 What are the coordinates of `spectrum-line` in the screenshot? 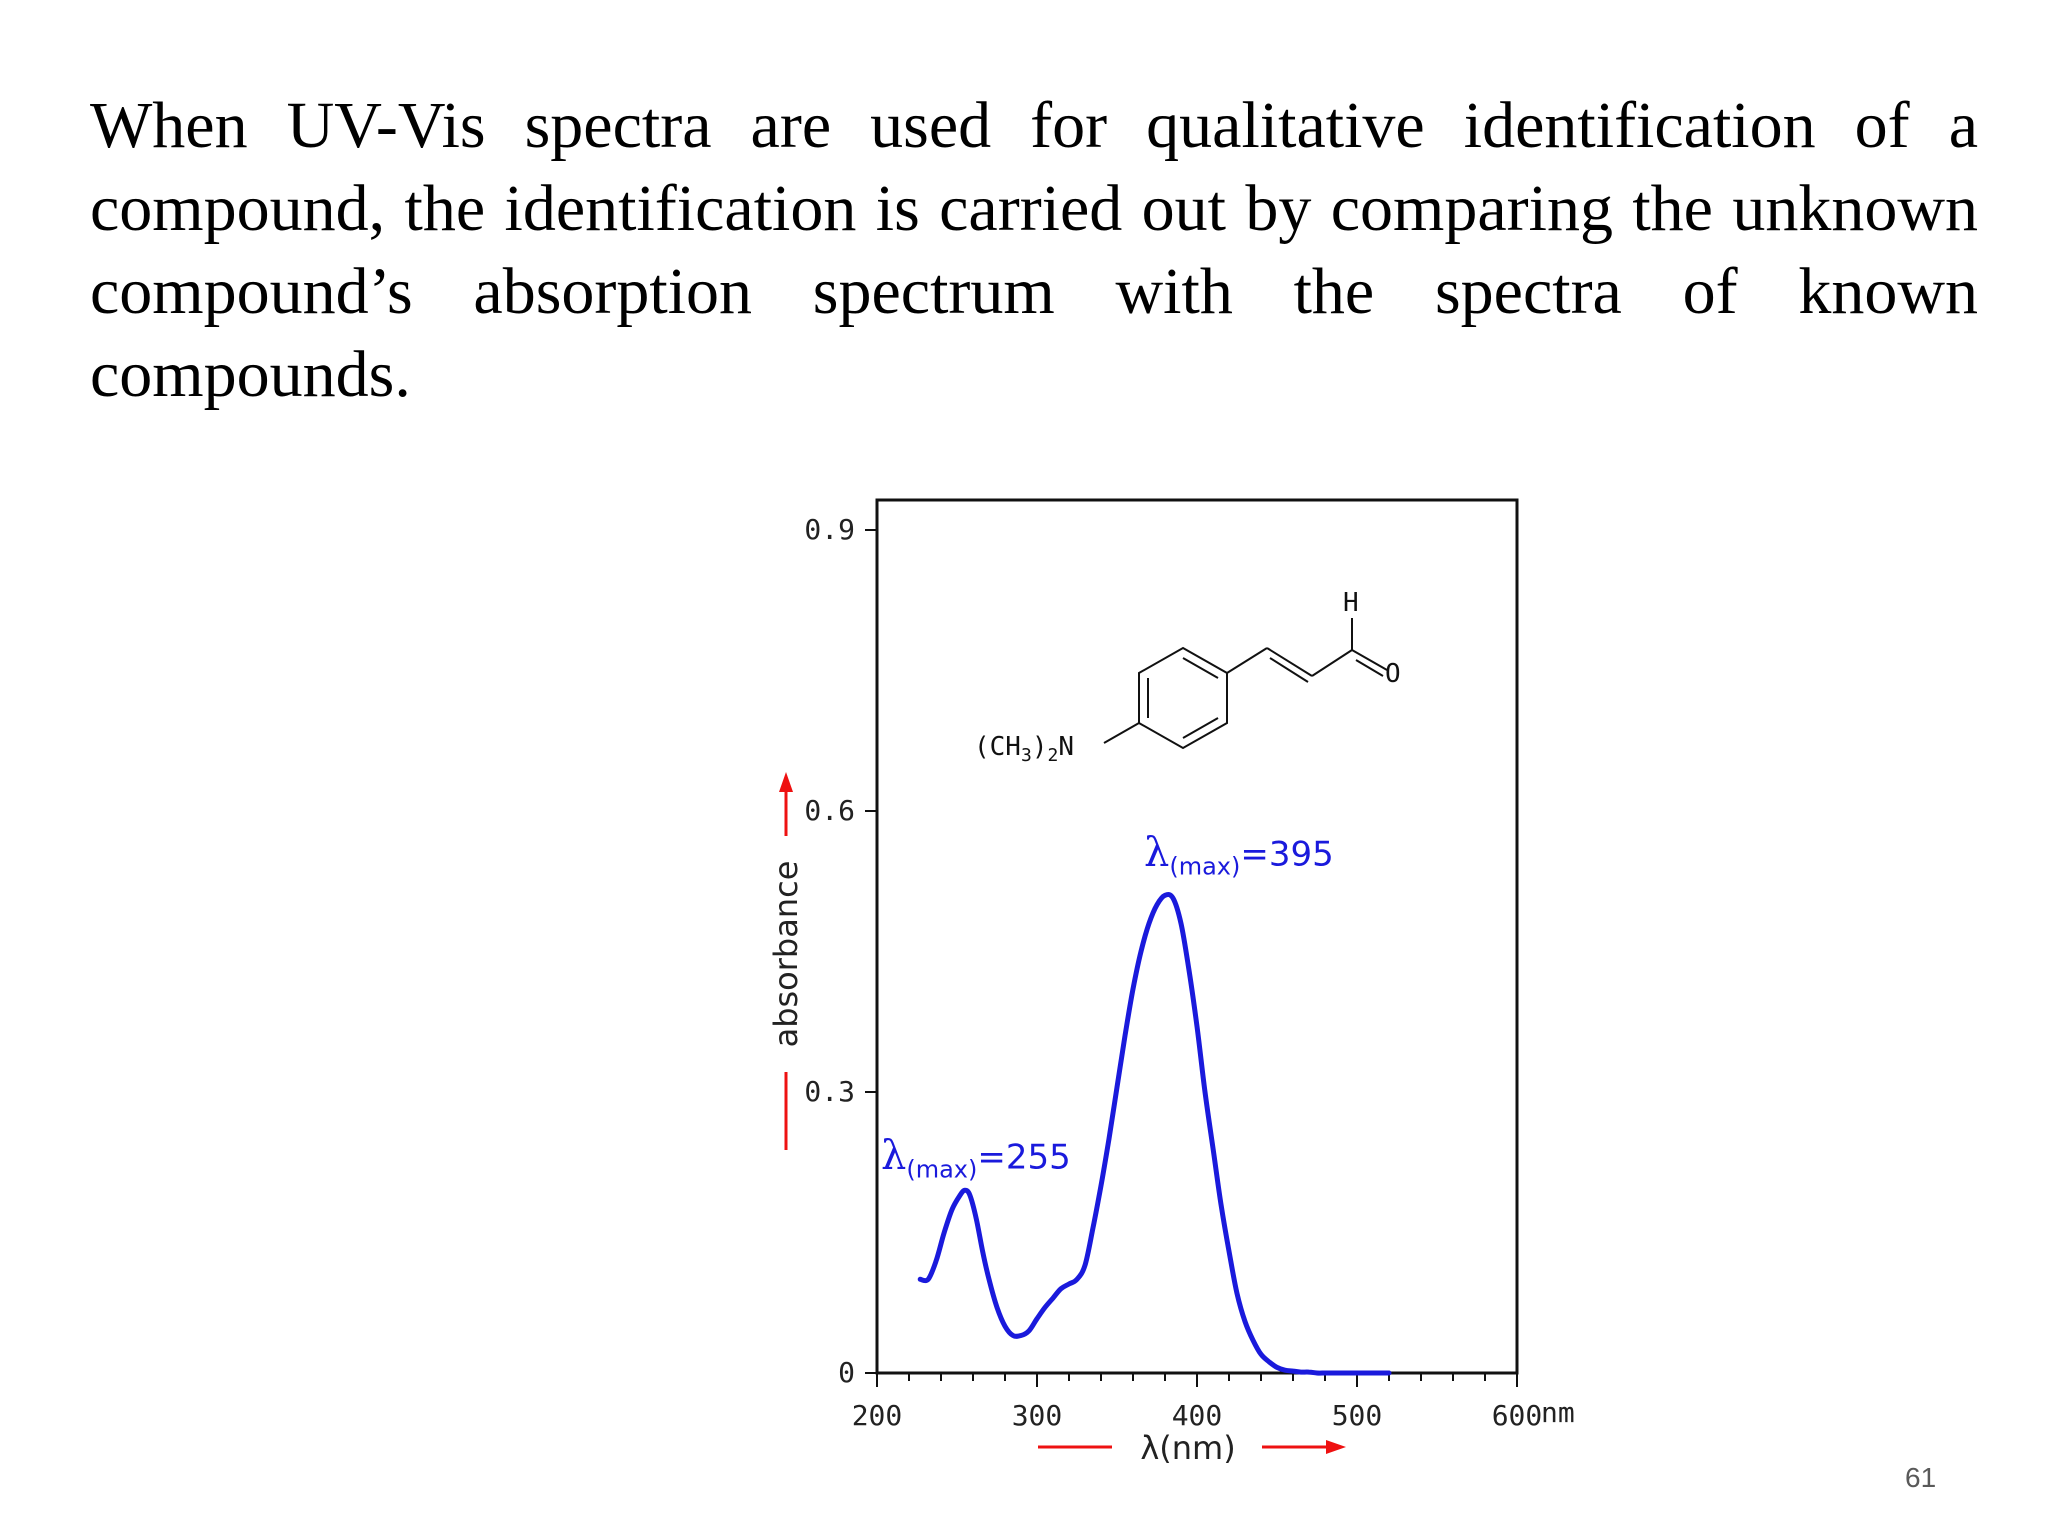 It's located at (1154, 1133).